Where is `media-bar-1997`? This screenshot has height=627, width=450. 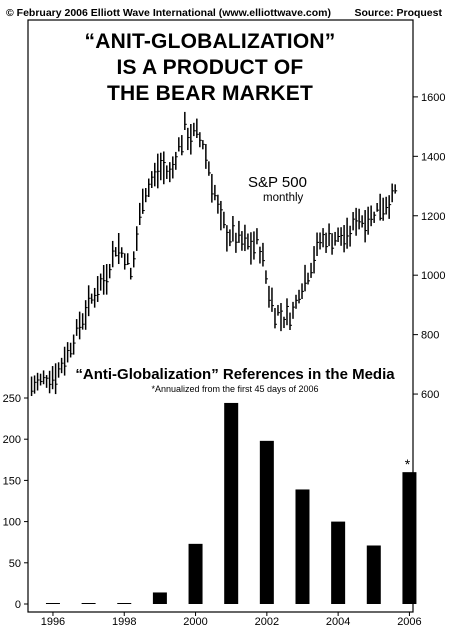
media-bar-1997 is located at coordinates (88, 603).